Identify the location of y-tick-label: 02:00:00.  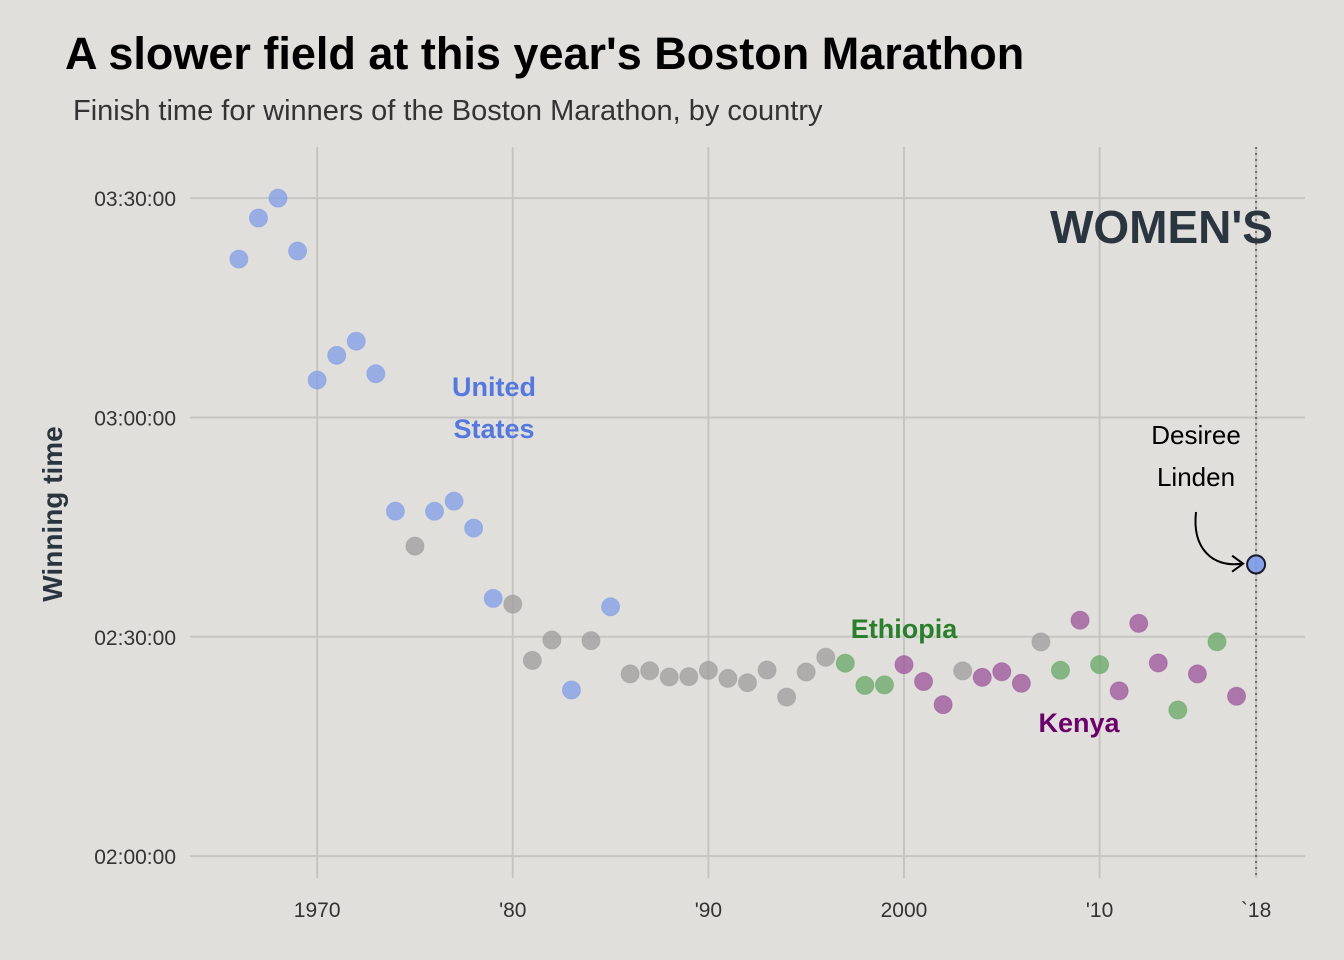
(135, 857).